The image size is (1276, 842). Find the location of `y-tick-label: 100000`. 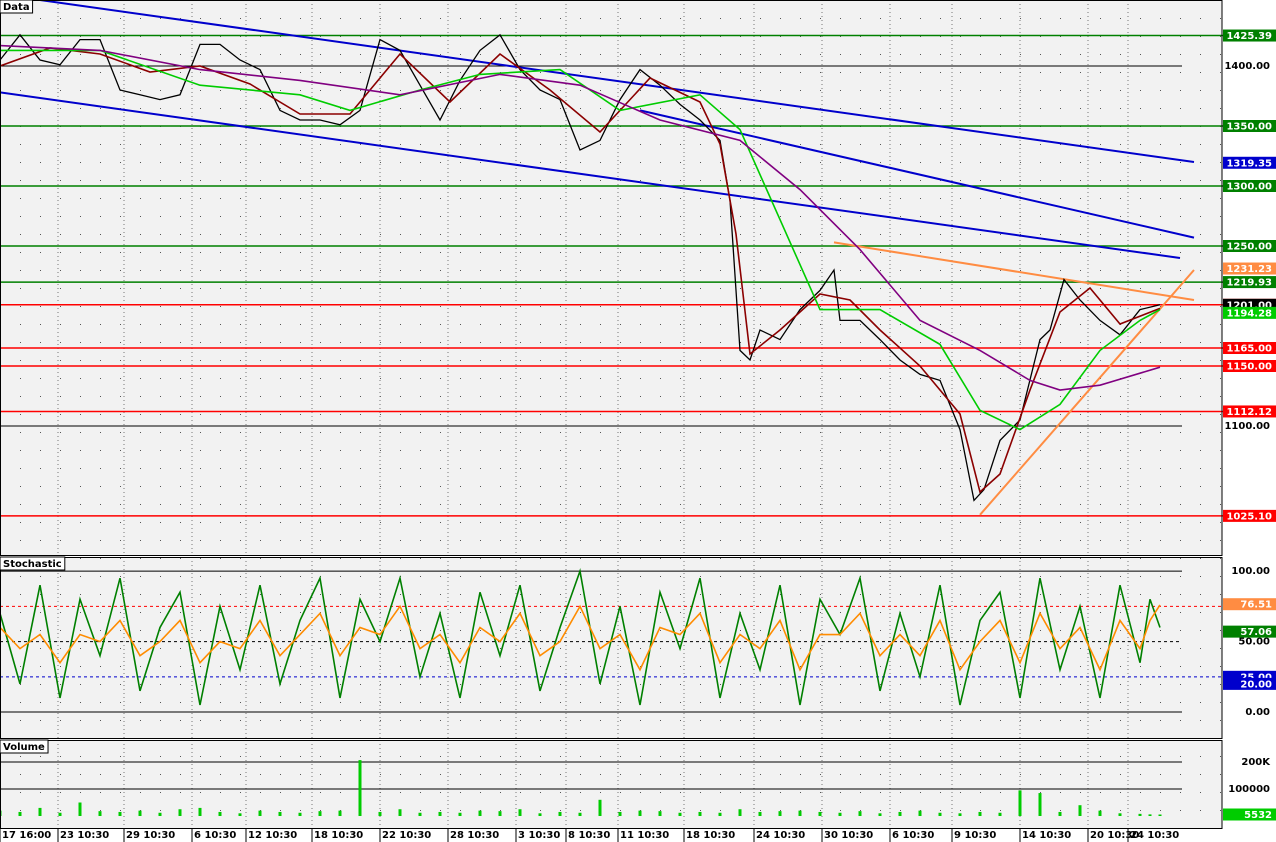

y-tick-label: 100000 is located at coordinates (1249, 789).